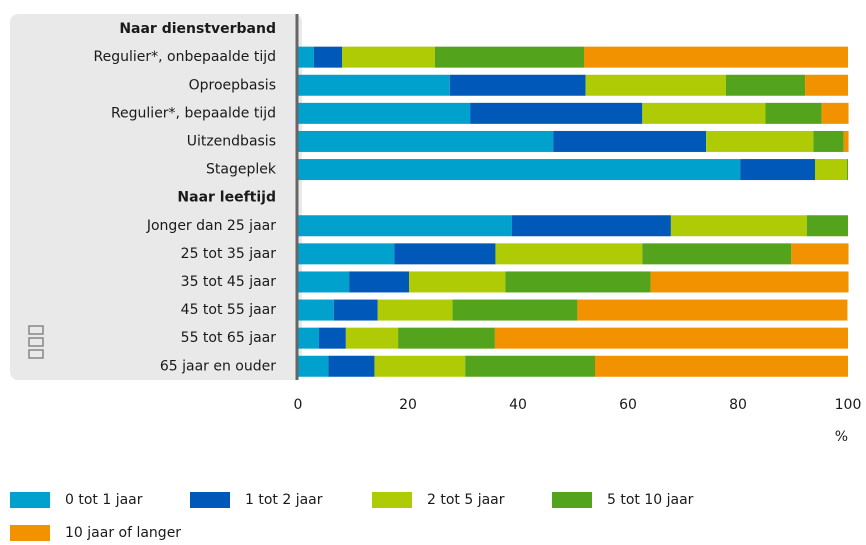  Describe the element at coordinates (241, 170) in the screenshot. I see `y-tick-label: Stageplek` at that location.